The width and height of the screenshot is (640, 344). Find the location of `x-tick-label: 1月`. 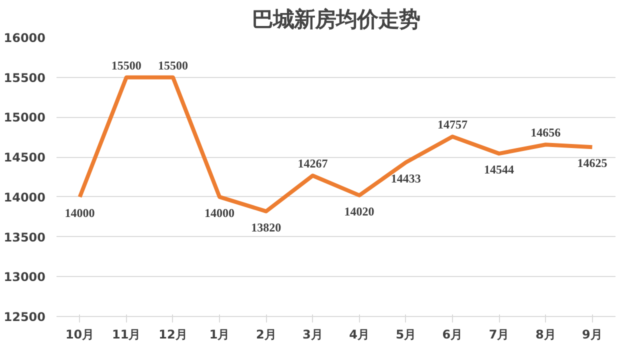

x-tick-label: 1月 is located at coordinates (219, 335).